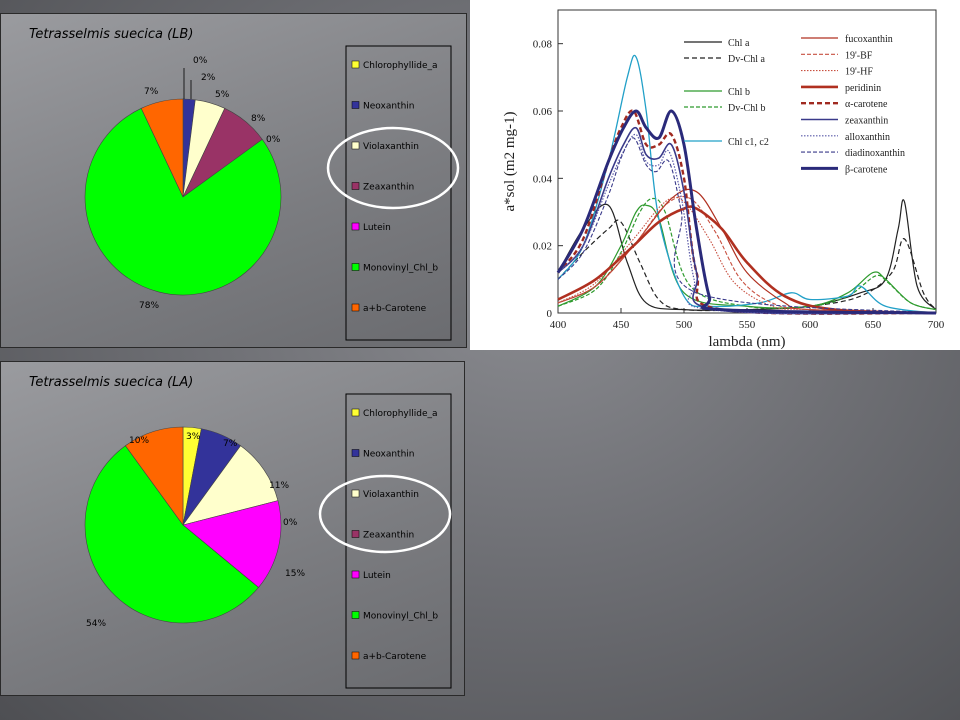 Image resolution: width=960 pixels, height=720 pixels. What do you see at coordinates (739, 43) in the screenshot?
I see `legend-label: Chl a` at bounding box center [739, 43].